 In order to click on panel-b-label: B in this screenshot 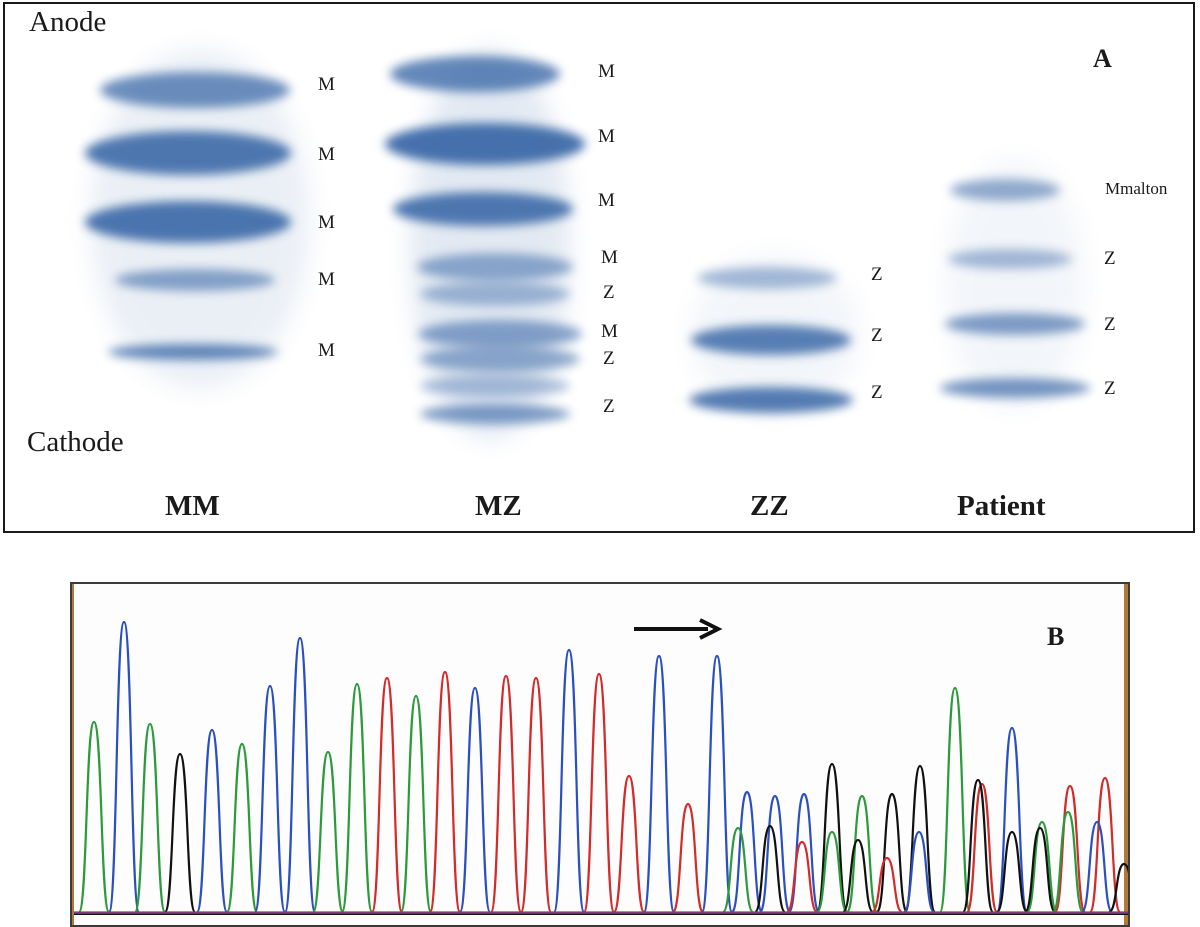, I will do `click(1056, 636)`.